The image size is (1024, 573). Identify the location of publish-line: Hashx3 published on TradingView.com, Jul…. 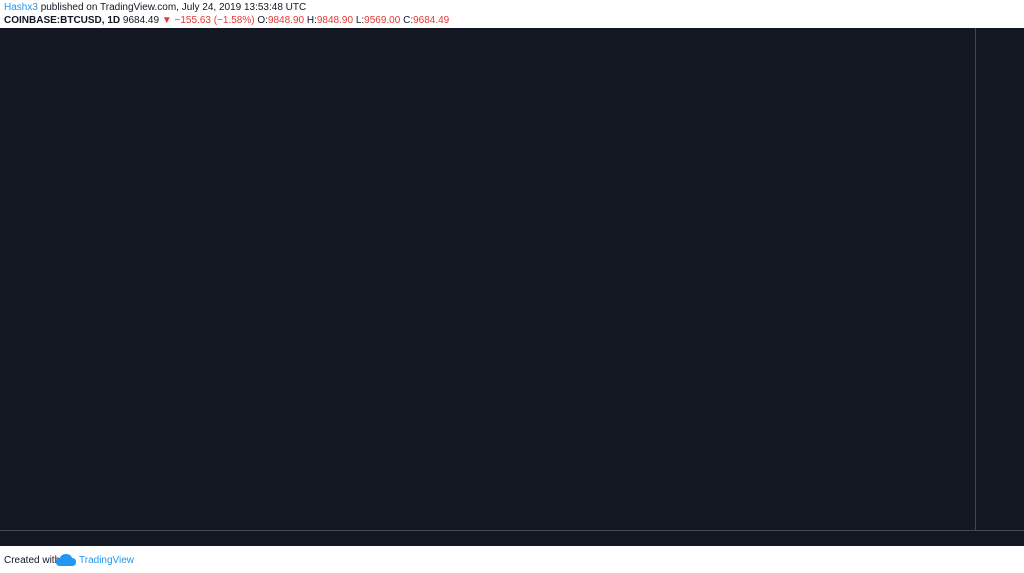
(155, 7).